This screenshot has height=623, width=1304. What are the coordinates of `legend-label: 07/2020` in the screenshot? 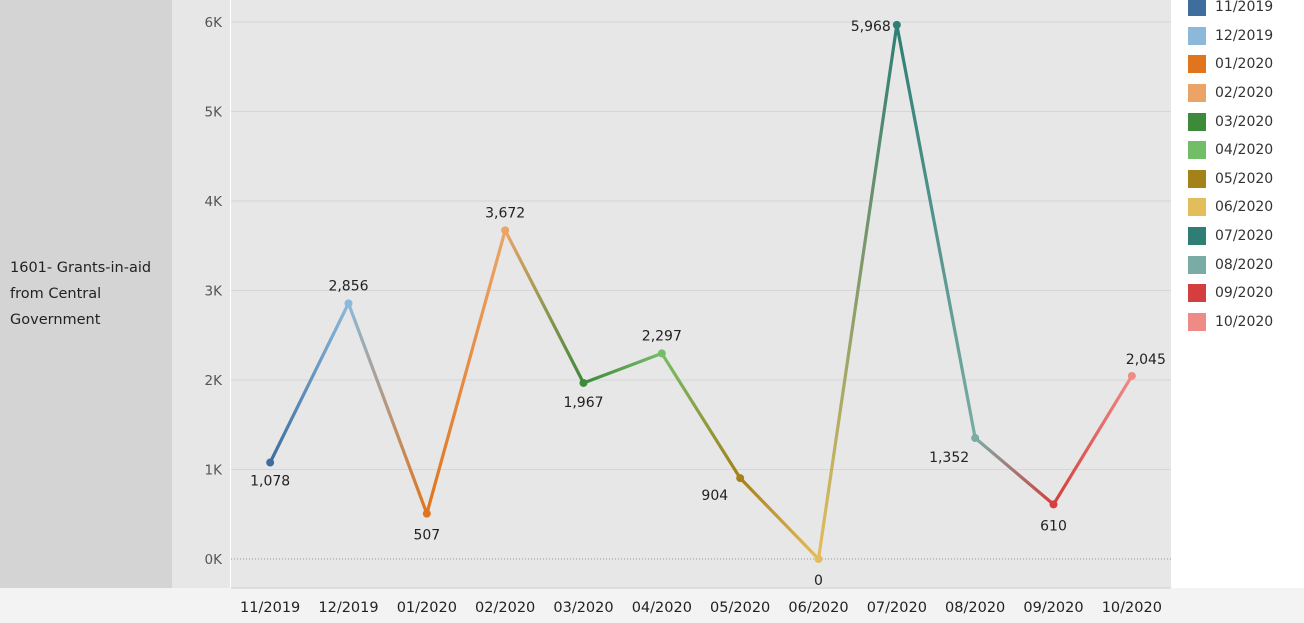 It's located at (1244, 236).